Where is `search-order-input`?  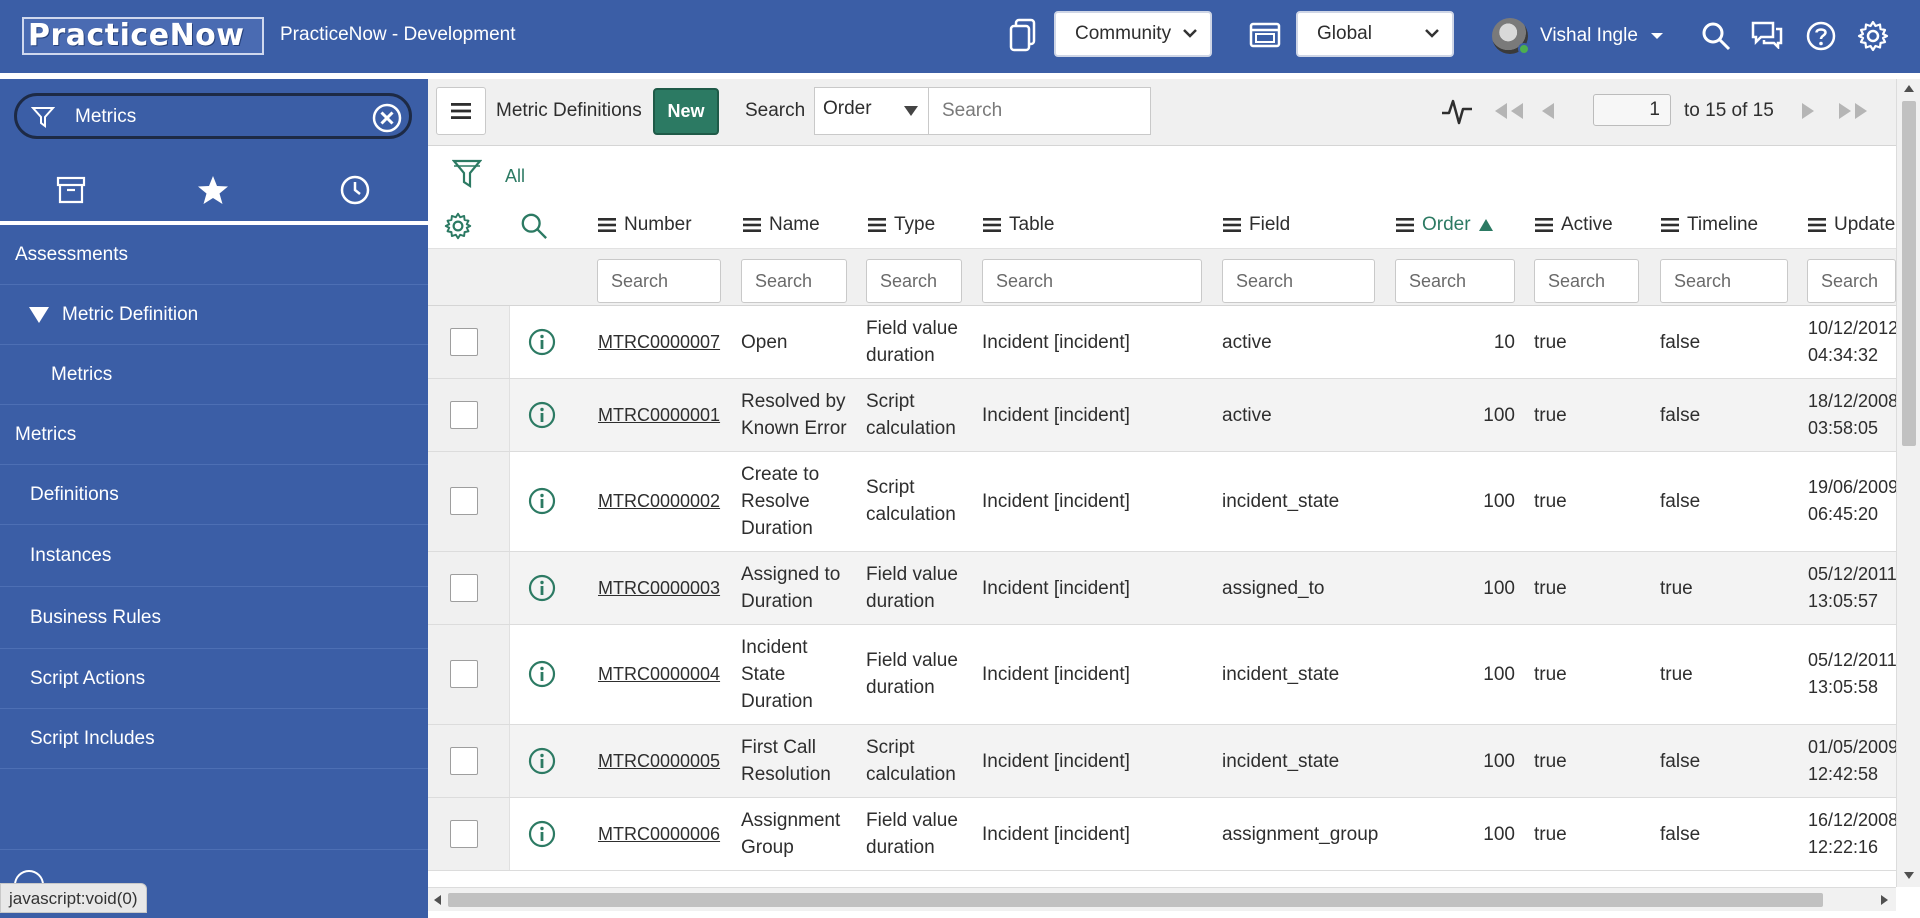
search-order-input is located at coordinates (1455, 281).